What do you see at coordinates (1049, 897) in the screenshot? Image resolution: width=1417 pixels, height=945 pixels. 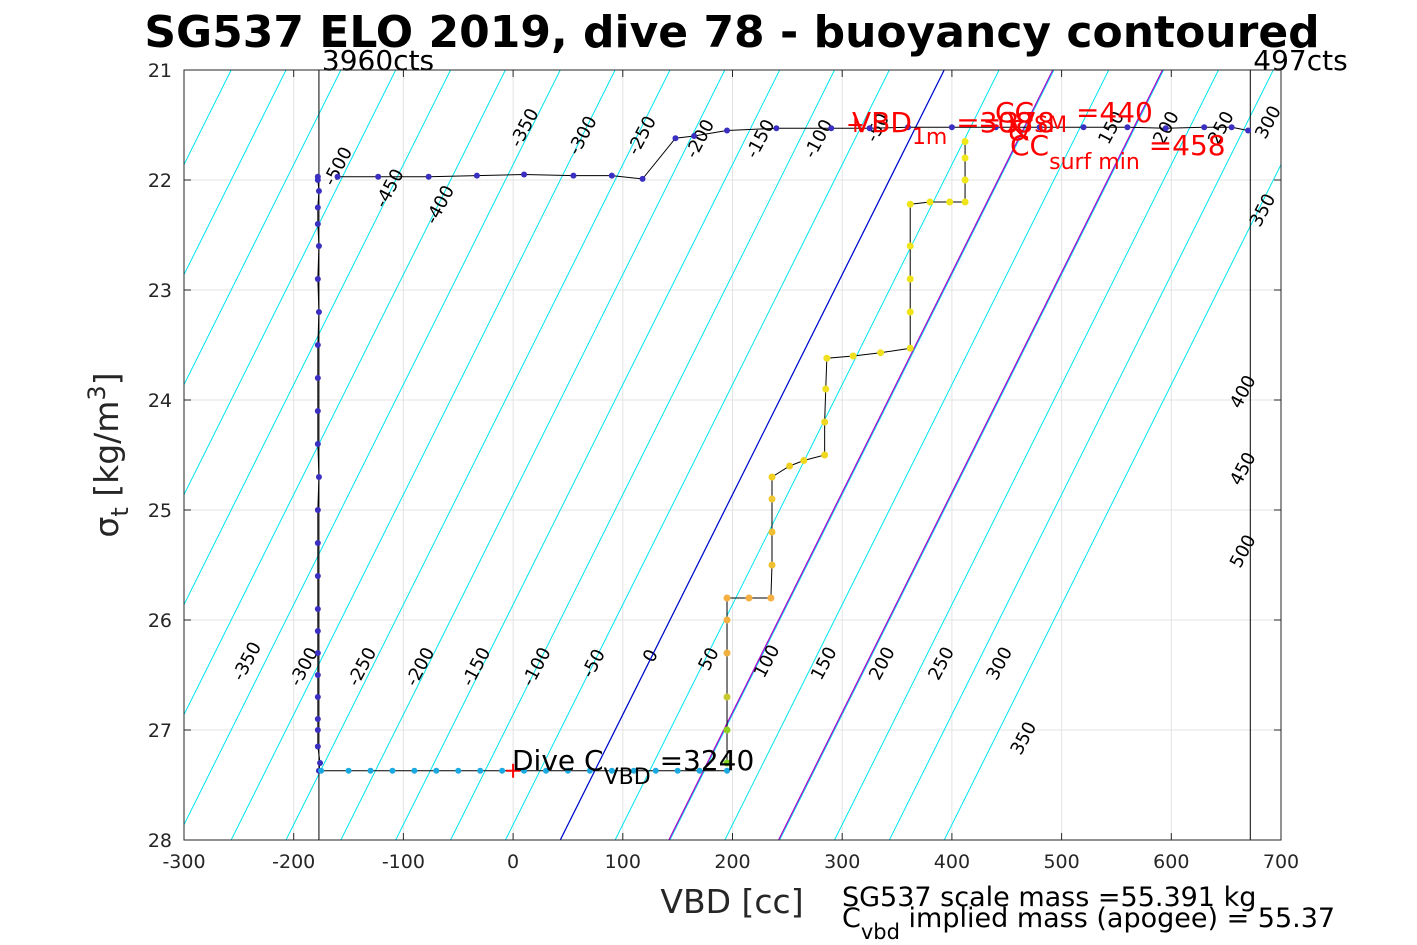 I see `scale-mass-text: SG537 scale mass =55.391 kg` at bounding box center [1049, 897].